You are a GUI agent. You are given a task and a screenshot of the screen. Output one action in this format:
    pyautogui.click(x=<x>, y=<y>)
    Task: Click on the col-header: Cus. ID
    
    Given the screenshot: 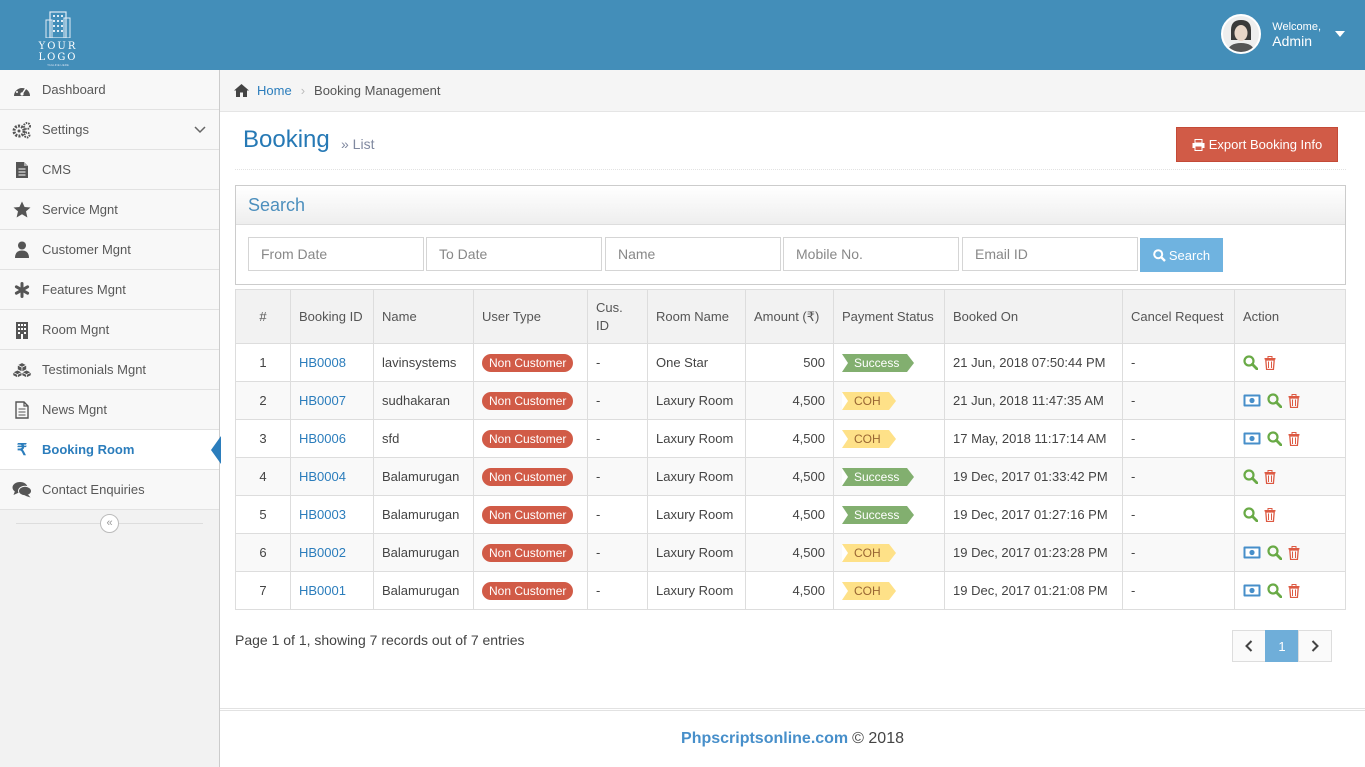 What is the action you would take?
    pyautogui.click(x=617, y=316)
    